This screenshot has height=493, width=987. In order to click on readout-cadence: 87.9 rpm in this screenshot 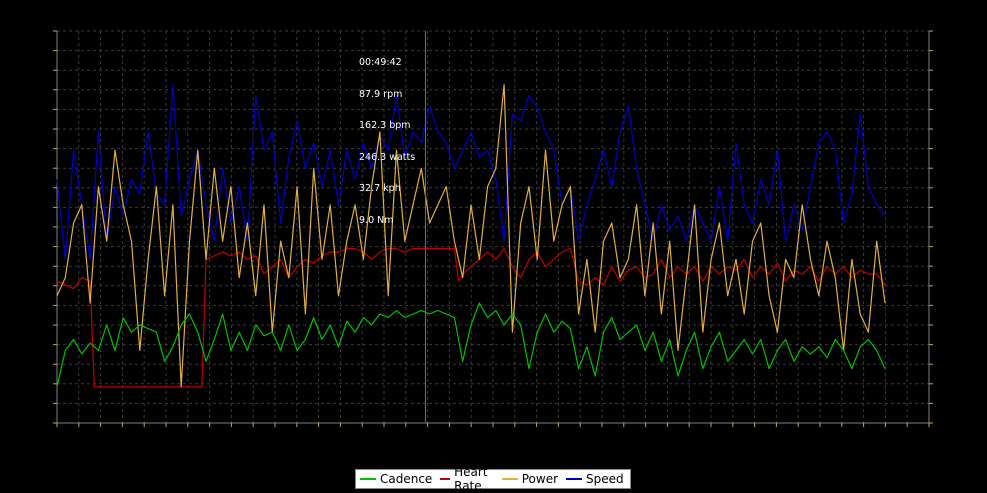, I will do `click(381, 94)`.